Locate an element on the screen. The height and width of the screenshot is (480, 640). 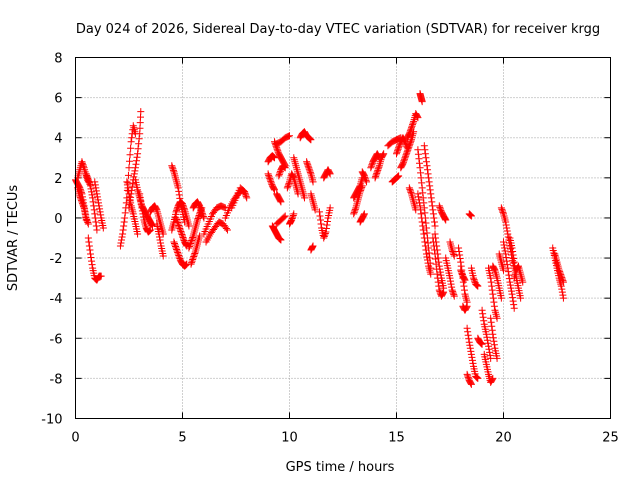
y-tick-label: 8 is located at coordinates (58, 59).